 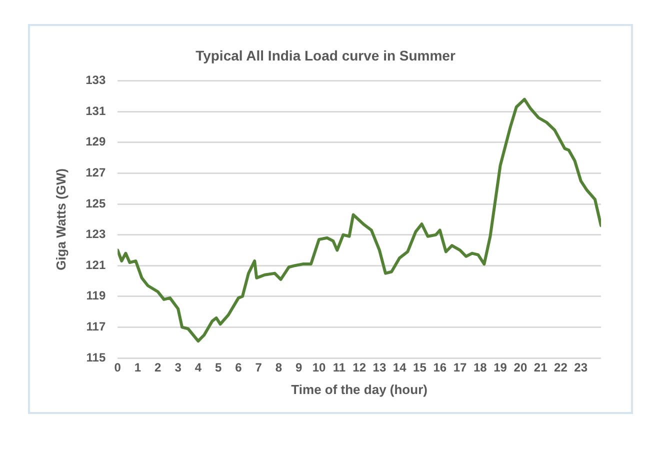 What do you see at coordinates (96, 111) in the screenshot?
I see `y-tick-label: 131` at bounding box center [96, 111].